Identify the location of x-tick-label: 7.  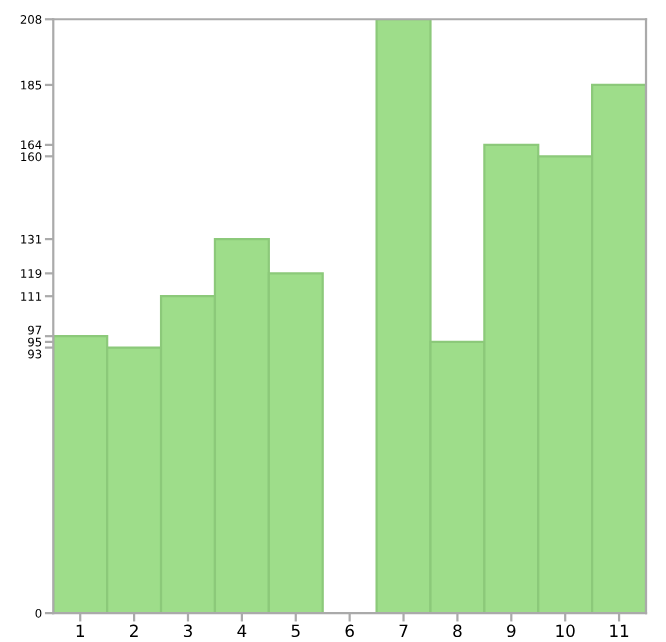
(403, 630).